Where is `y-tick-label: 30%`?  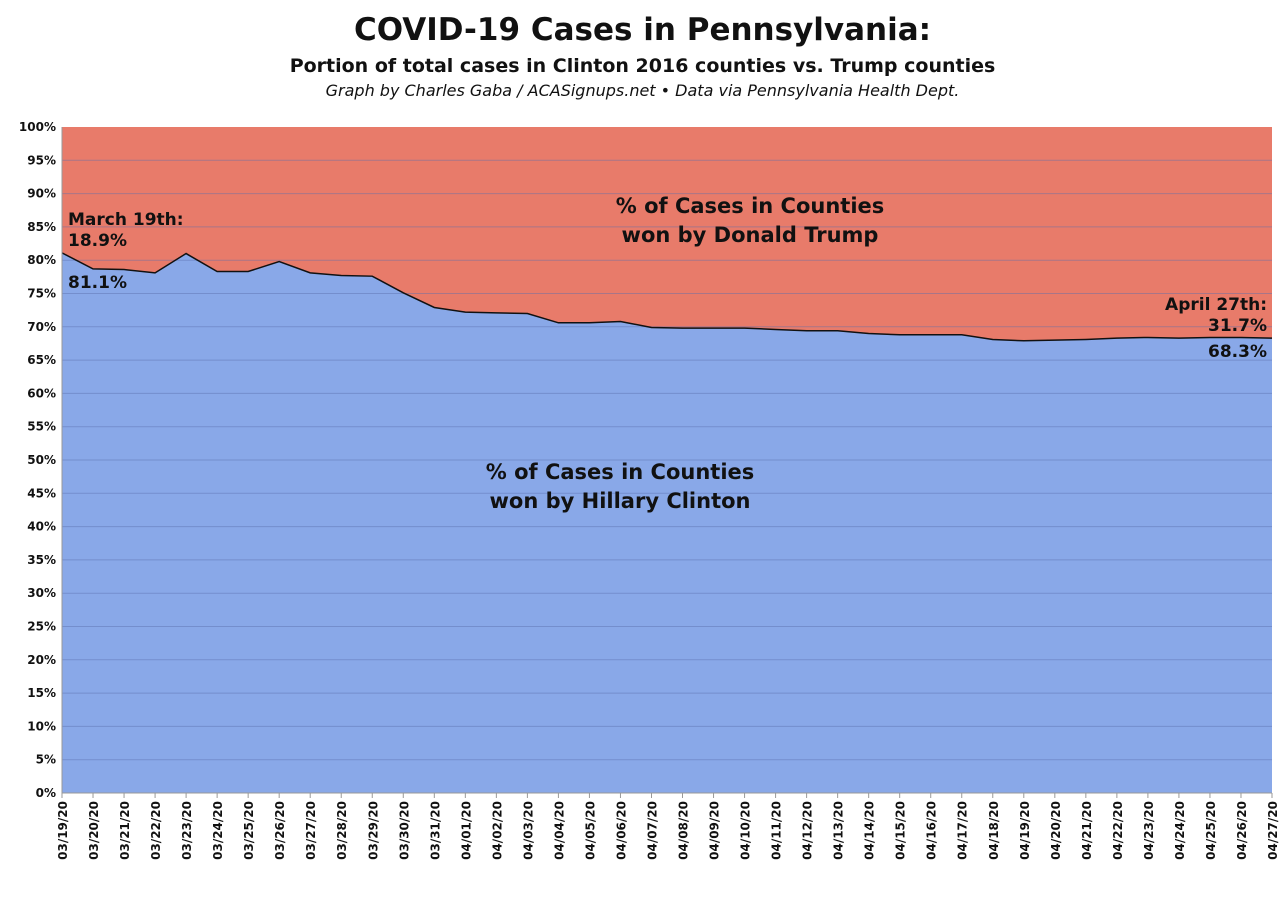 y-tick-label: 30% is located at coordinates (41, 593).